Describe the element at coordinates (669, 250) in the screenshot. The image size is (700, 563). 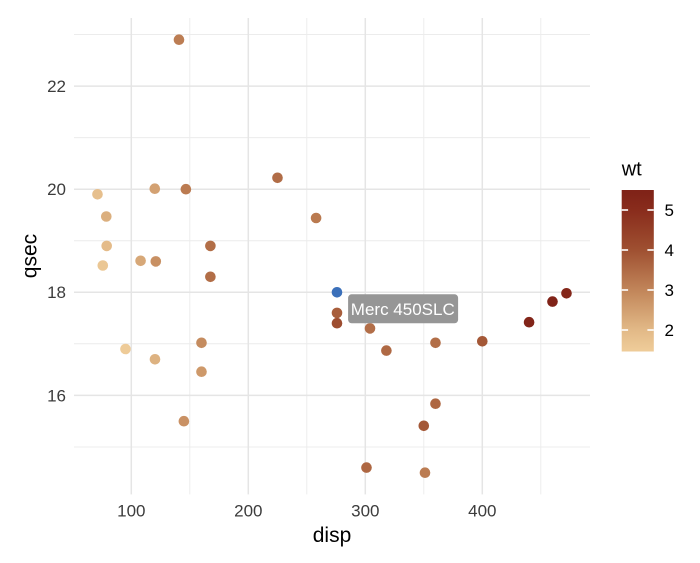
I see `svg-text: 4` at that location.